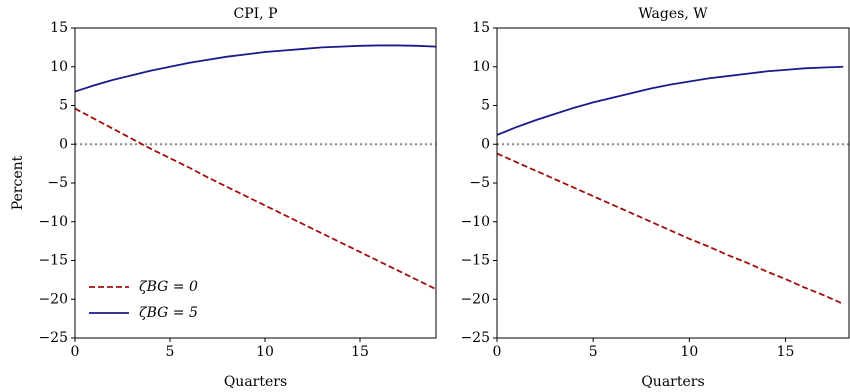 Image resolution: width=850 pixels, height=392 pixels. I want to click on chart-title: Wages, W, so click(673, 14).